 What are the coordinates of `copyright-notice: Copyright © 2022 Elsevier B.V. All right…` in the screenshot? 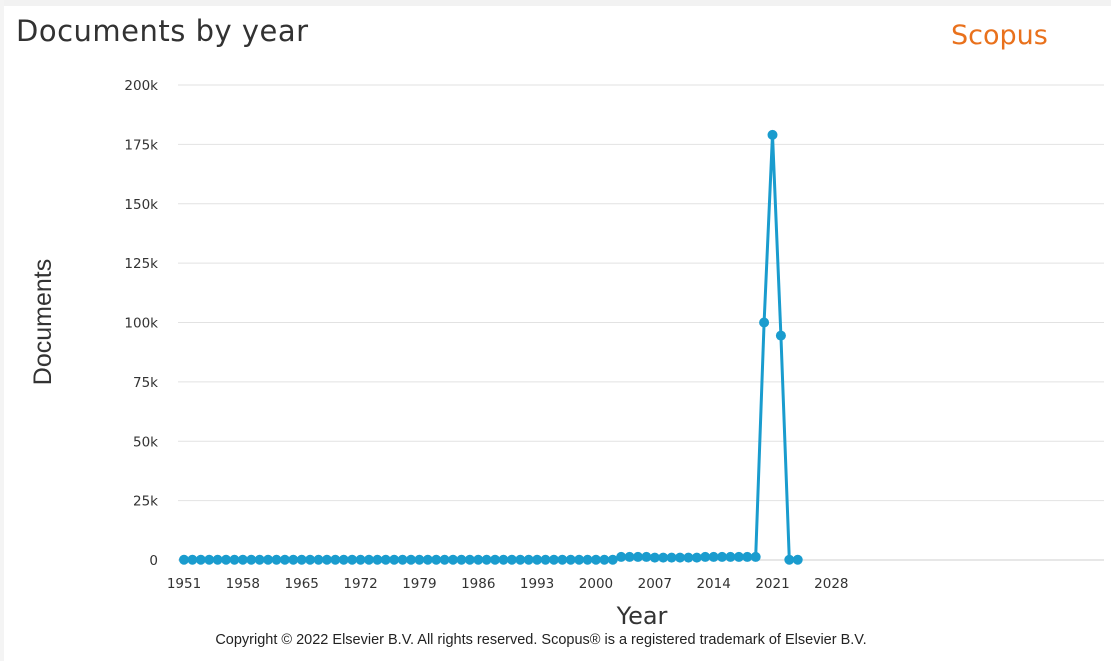 It's located at (541, 640).